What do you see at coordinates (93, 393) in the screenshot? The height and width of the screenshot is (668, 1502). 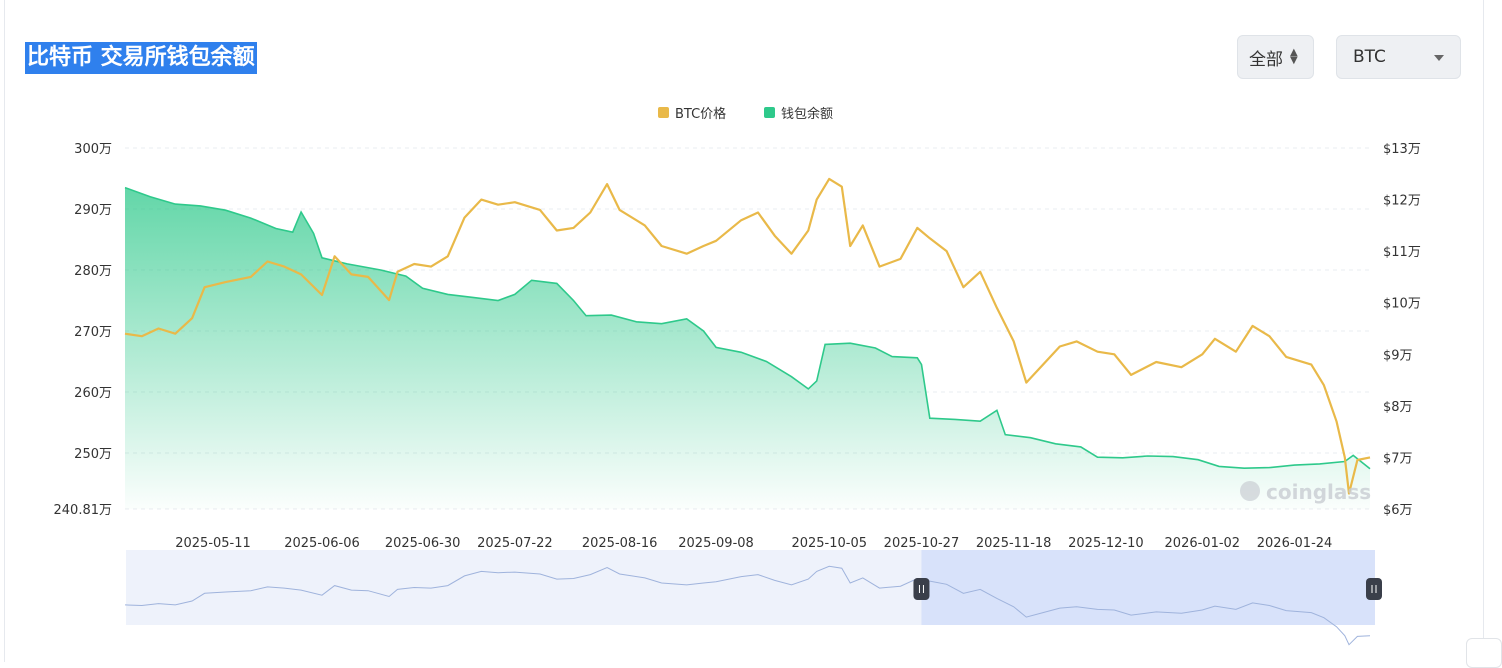 I see `left-tick-label: 260万` at bounding box center [93, 393].